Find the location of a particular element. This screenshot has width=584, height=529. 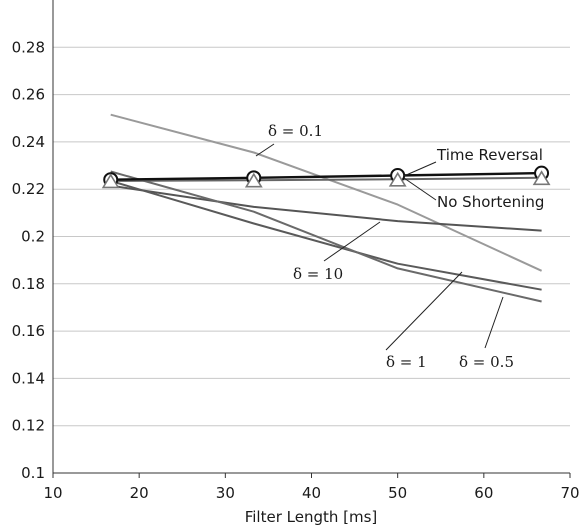

y-tick-label: 0.24 is located at coordinates (28, 142).